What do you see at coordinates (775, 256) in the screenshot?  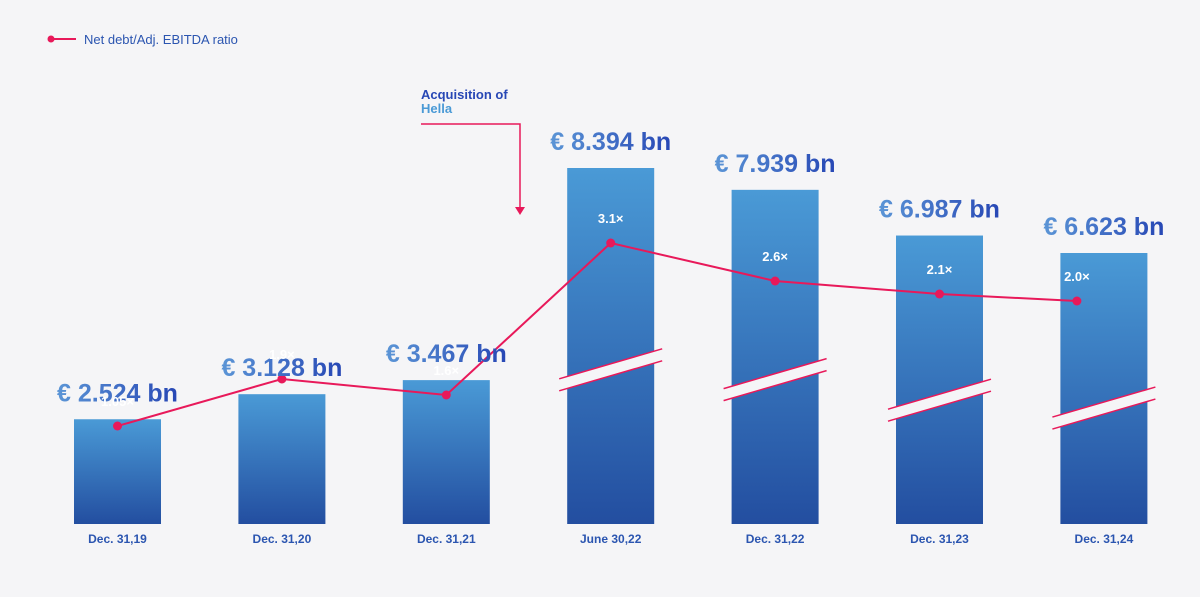 I see `ratio-label: 2.6×` at bounding box center [775, 256].